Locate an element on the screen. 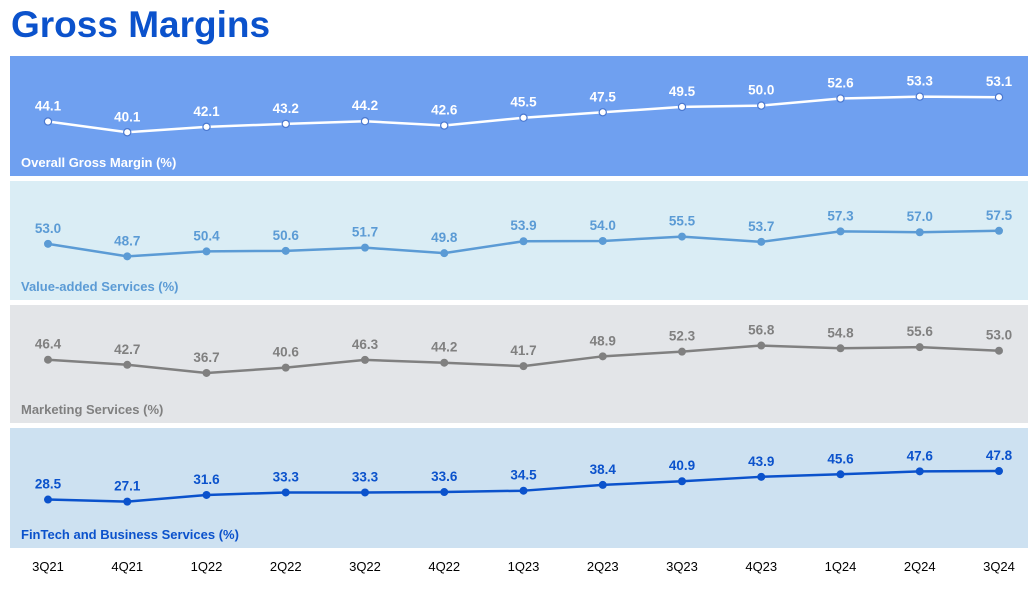 The width and height of the screenshot is (1035, 595). data-label: 40.6 is located at coordinates (286, 352).